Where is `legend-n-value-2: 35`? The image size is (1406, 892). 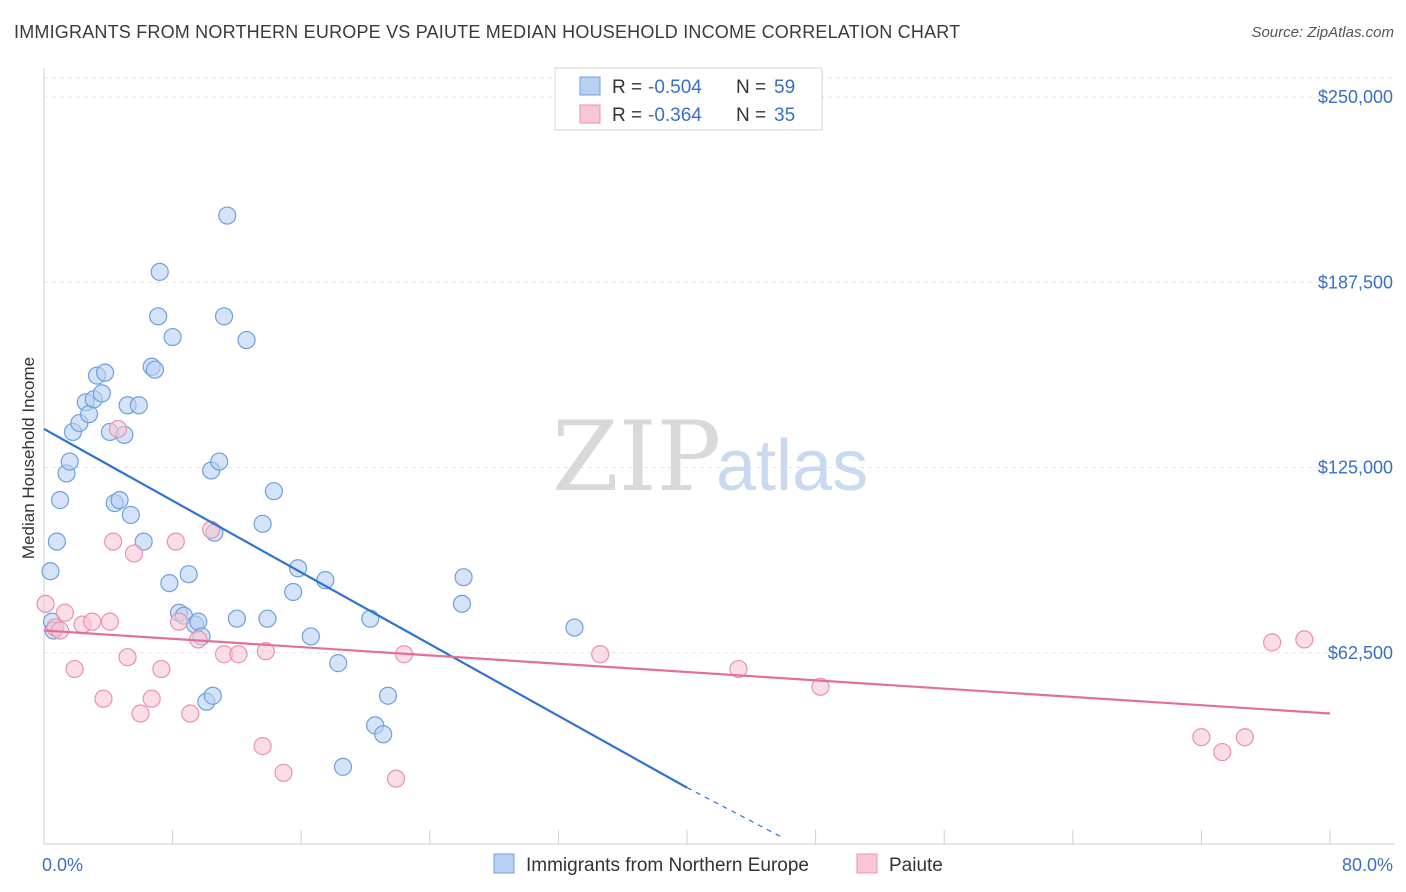 legend-n-value-2: 35 is located at coordinates (784, 115).